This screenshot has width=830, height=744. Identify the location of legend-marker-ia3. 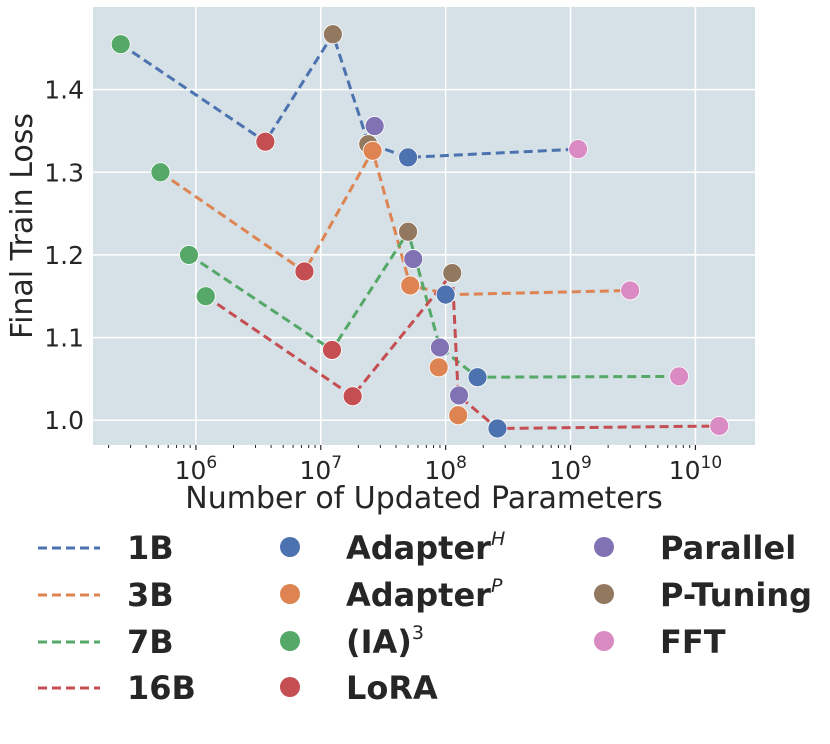
(290, 641).